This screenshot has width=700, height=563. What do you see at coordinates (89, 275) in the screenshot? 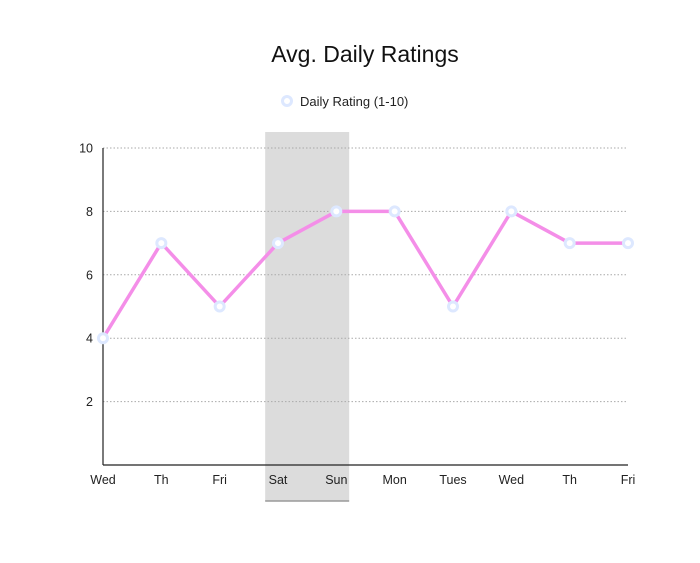
I see `y-tick-label: 6` at bounding box center [89, 275].